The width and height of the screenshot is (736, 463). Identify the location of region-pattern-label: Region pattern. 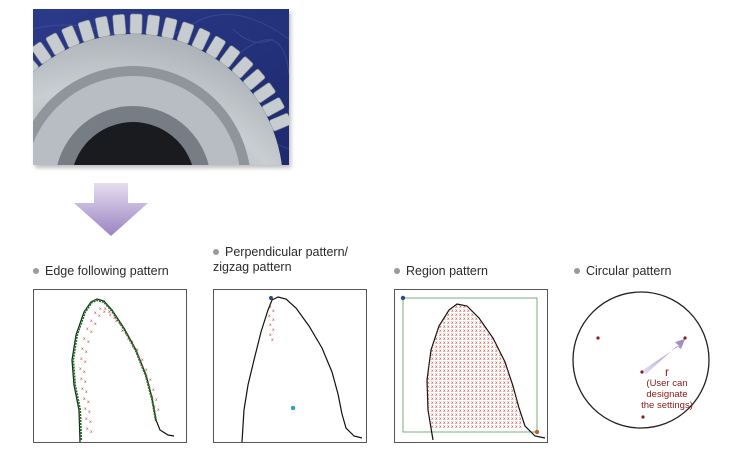
(441, 271).